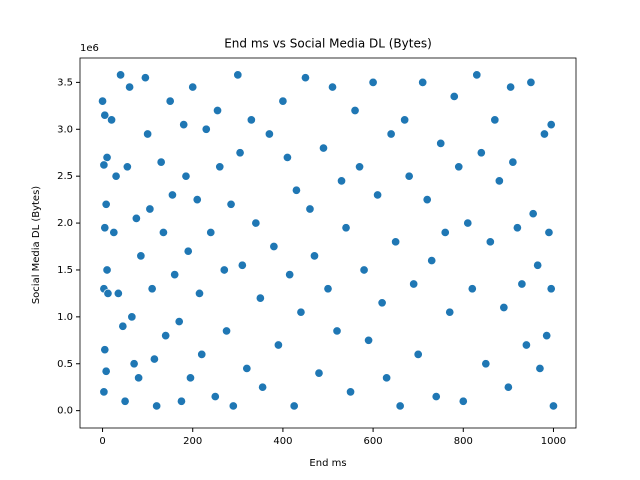 This screenshot has height=480, width=640. Describe the element at coordinates (373, 441) in the screenshot. I see `x-tick-label: 600` at that location.